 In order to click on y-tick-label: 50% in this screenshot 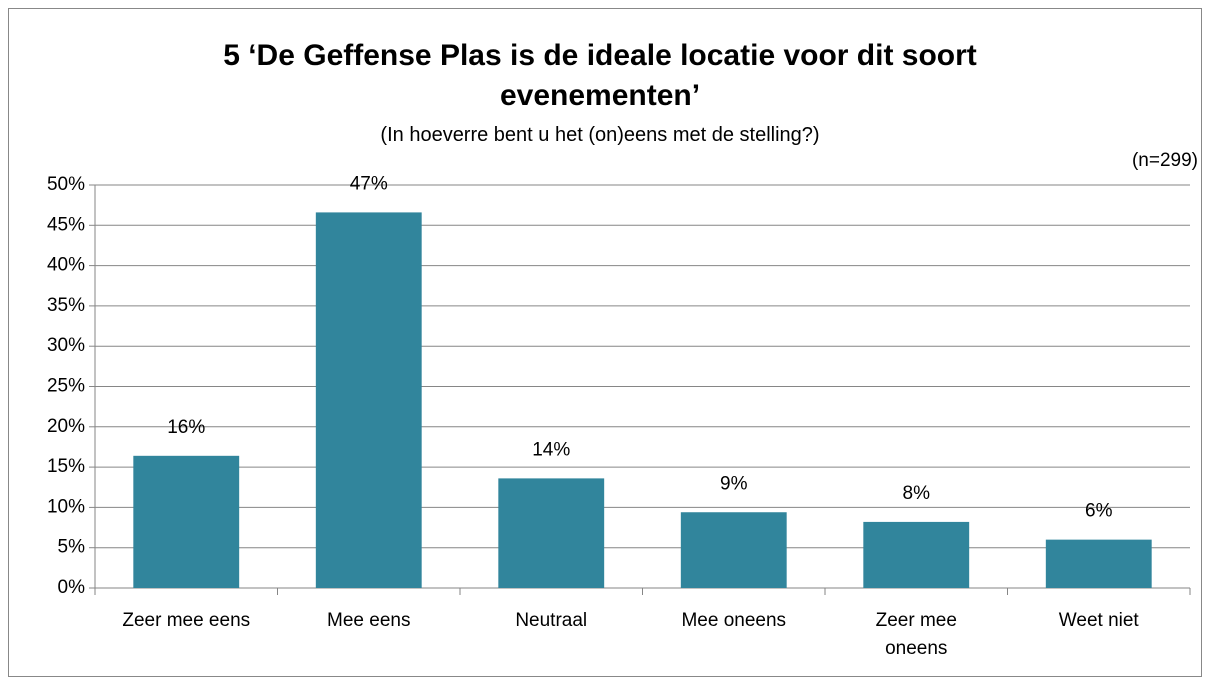, I will do `click(66, 184)`.